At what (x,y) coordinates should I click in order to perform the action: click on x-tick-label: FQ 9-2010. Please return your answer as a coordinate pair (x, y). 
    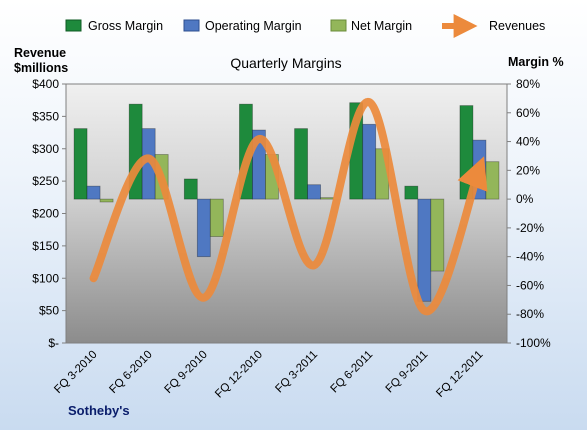
    Looking at the image, I should click on (186, 372).